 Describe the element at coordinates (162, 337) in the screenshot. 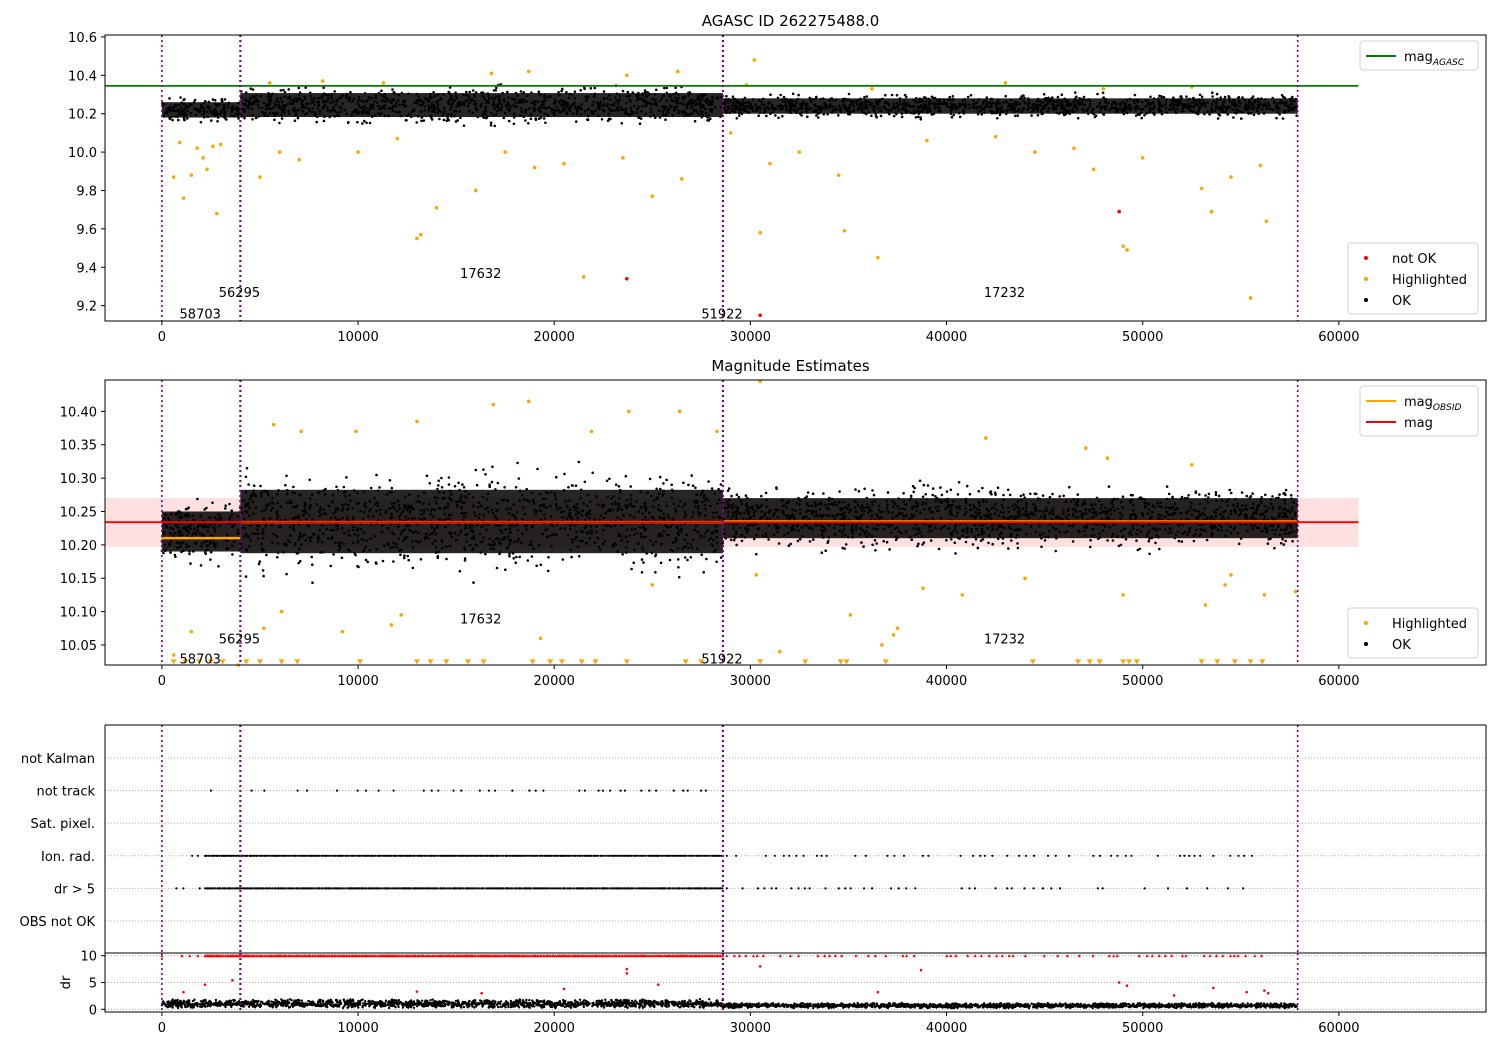

I see `x-tick-label: 0` at that location.